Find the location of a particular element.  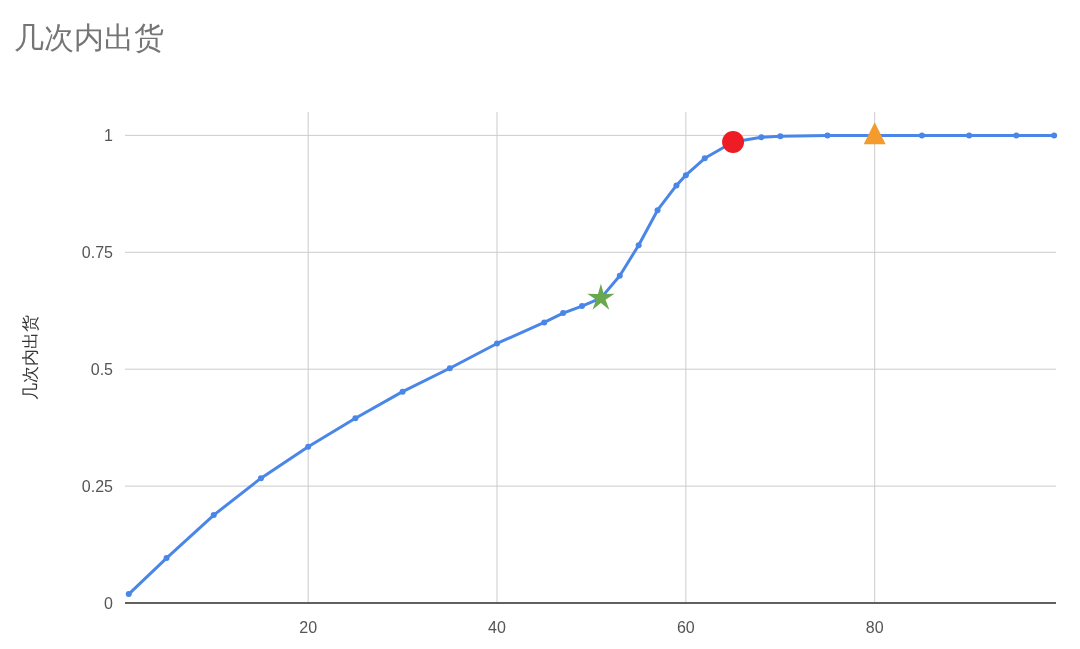

y-tick-label: 0.75 is located at coordinates (97, 253).